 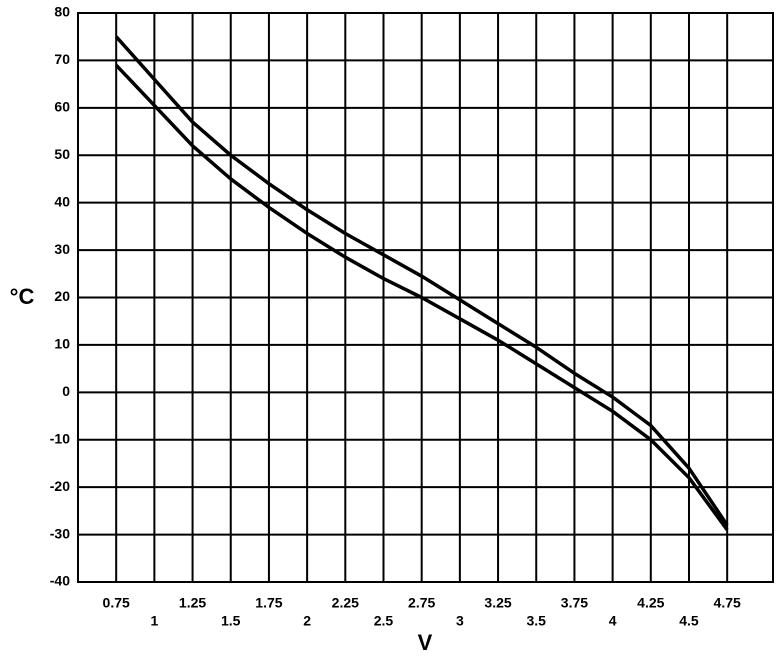 What do you see at coordinates (421, 603) in the screenshot?
I see `x-tick-label: 2.75` at bounding box center [421, 603].